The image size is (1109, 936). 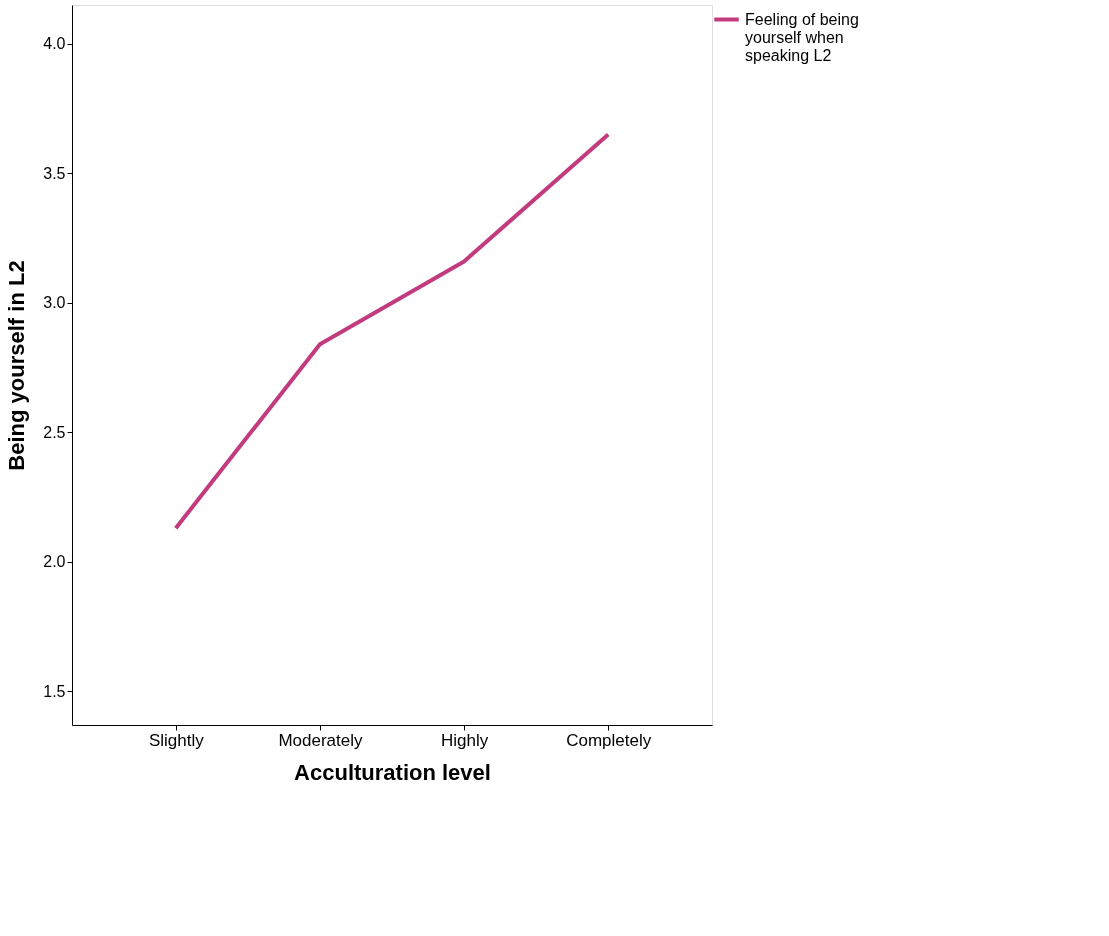 I want to click on y-tick-label: 1.5, so click(x=54, y=691).